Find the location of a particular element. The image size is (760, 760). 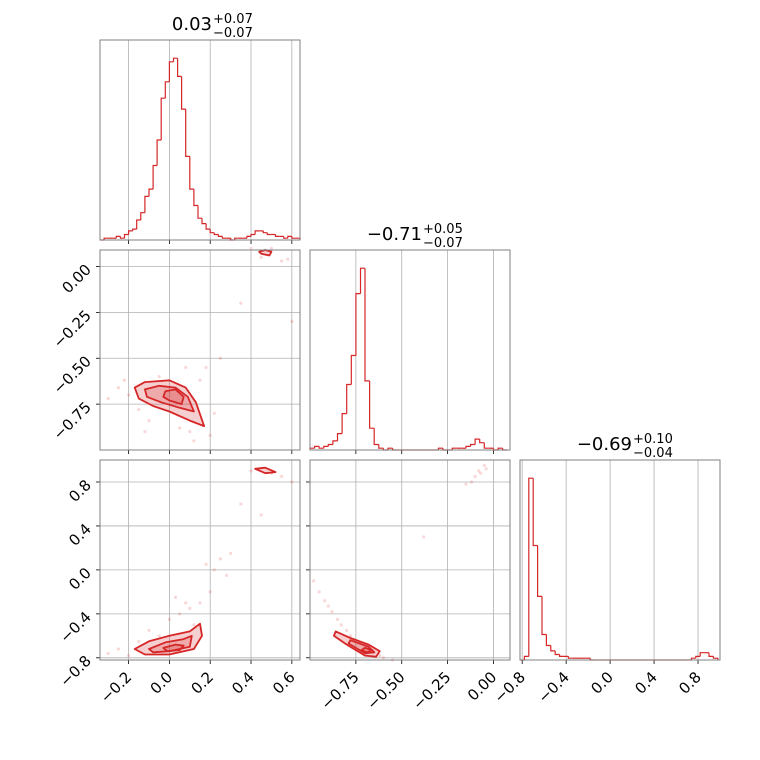

x-tick-label: −0.25 is located at coordinates (431, 690).